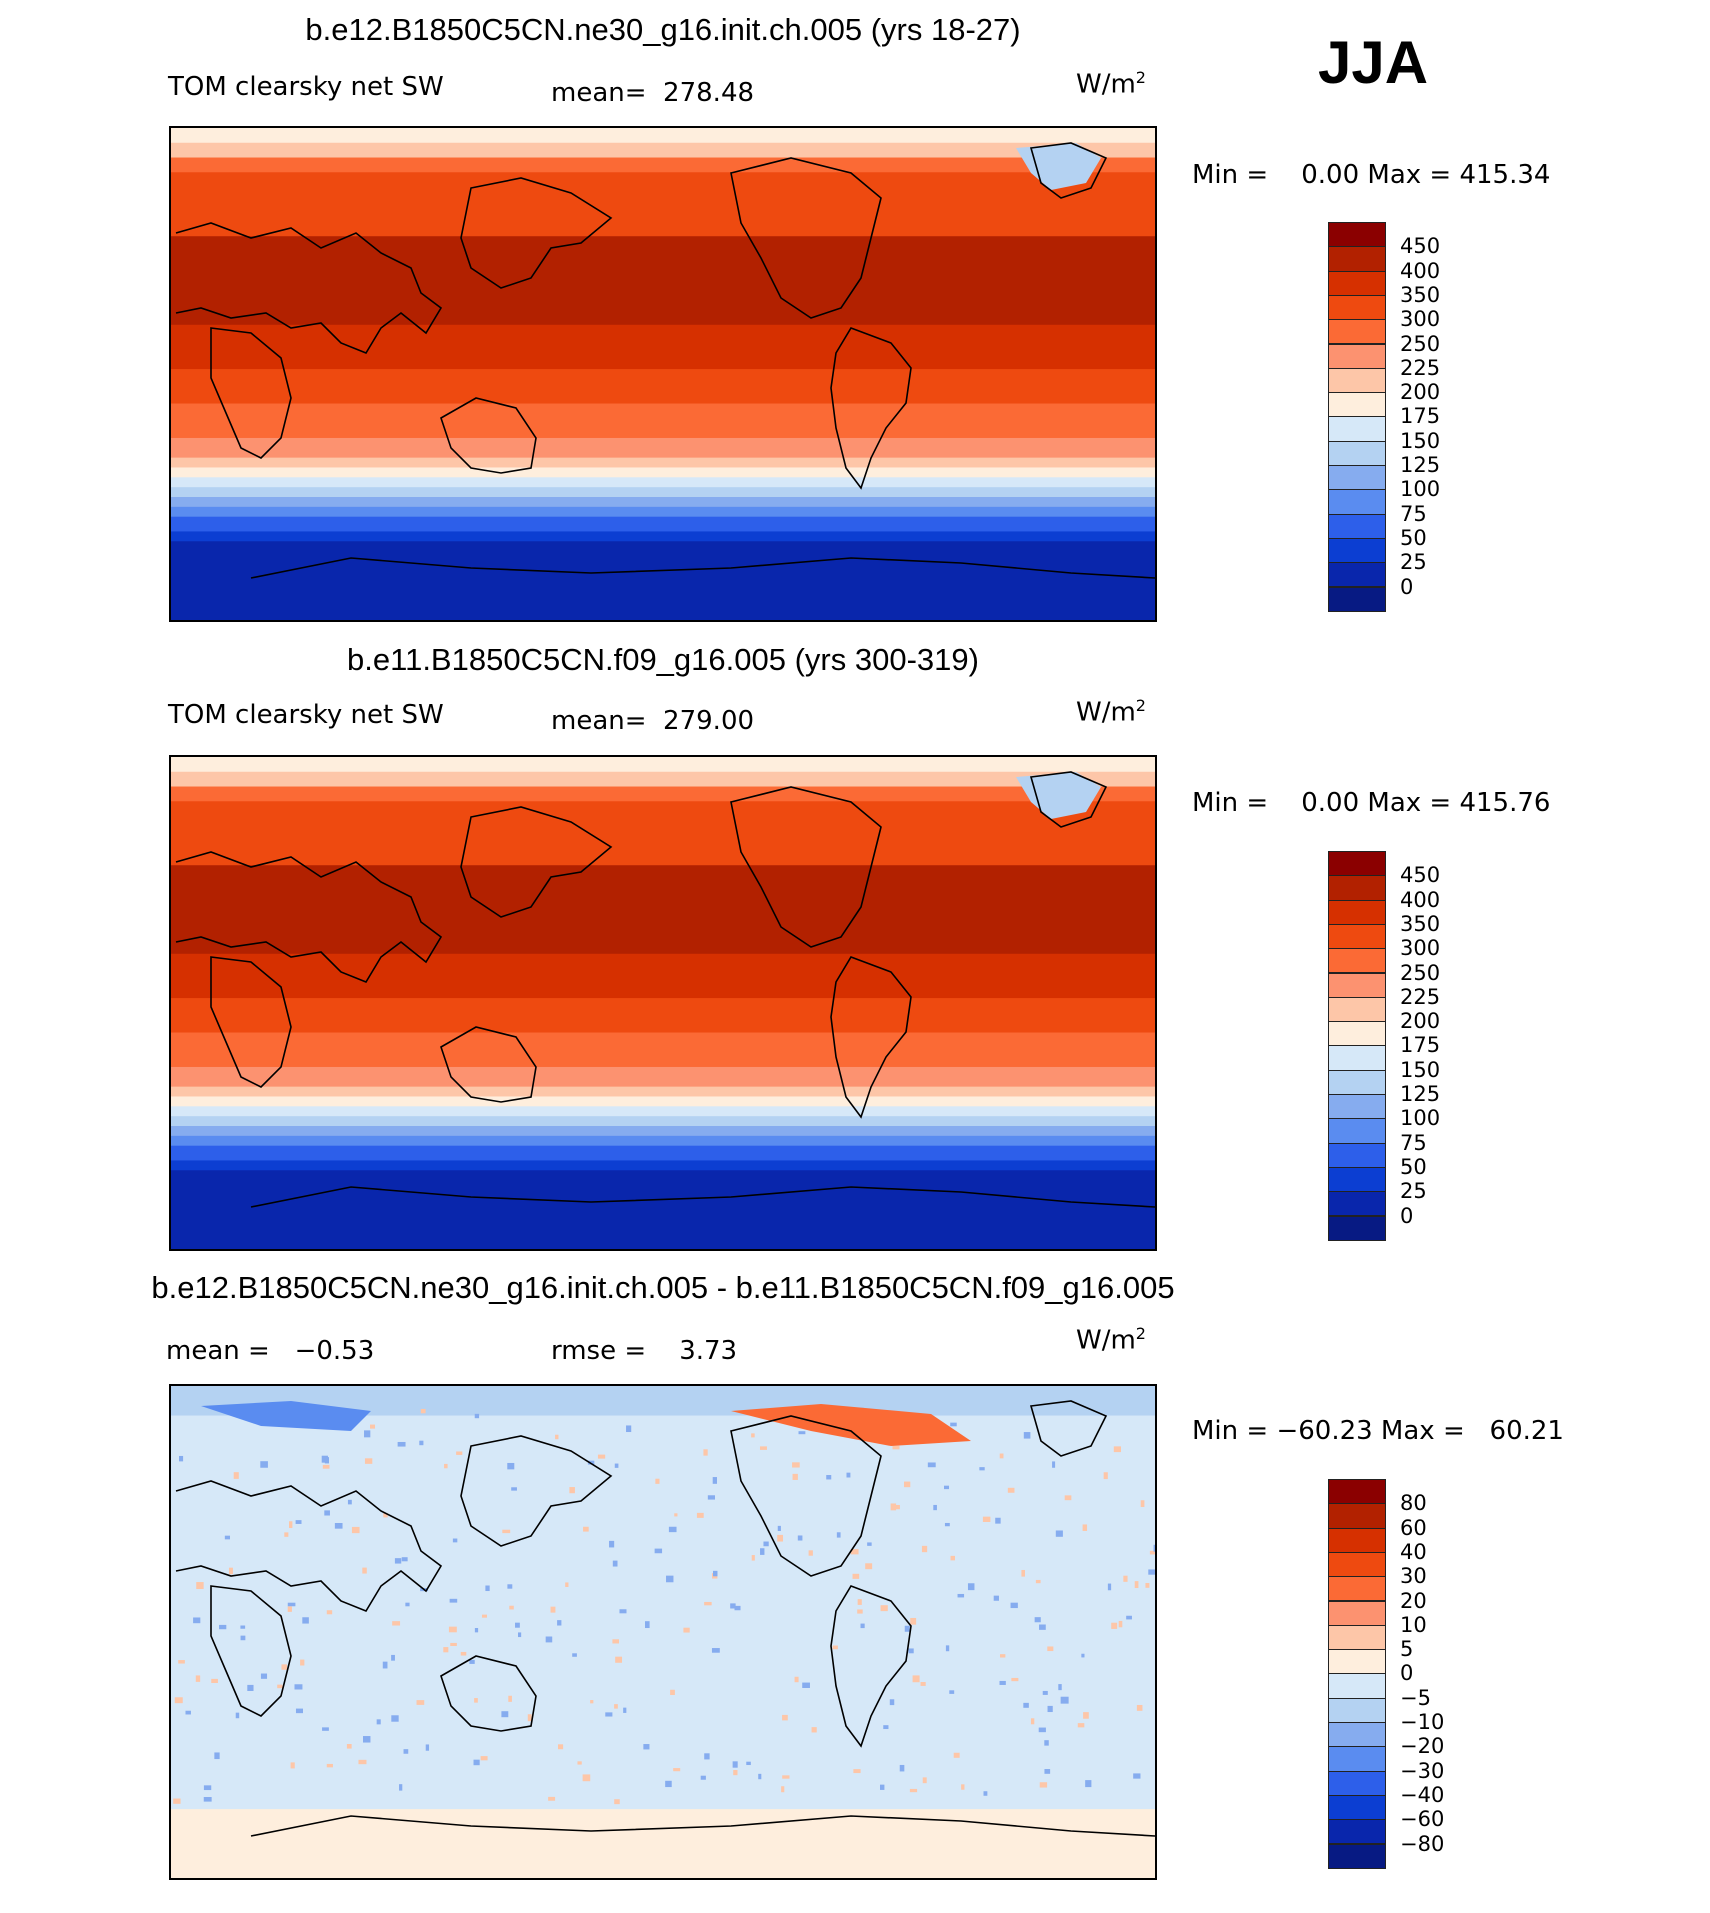 This screenshot has height=1913, width=1710. Describe the element at coordinates (1420, 875) in the screenshot. I see `colorbar-tick-label: 450` at that location.